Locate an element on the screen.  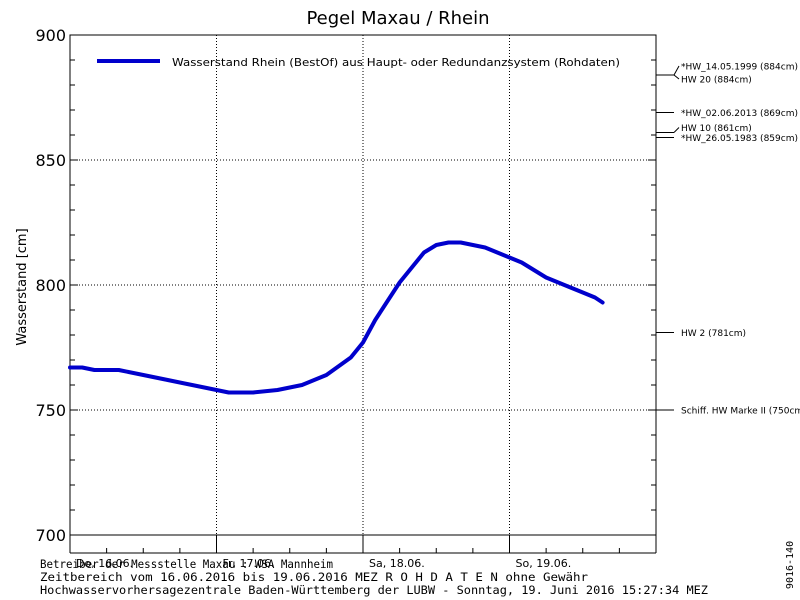
y-tick-label: 700 is located at coordinates (50, 535).